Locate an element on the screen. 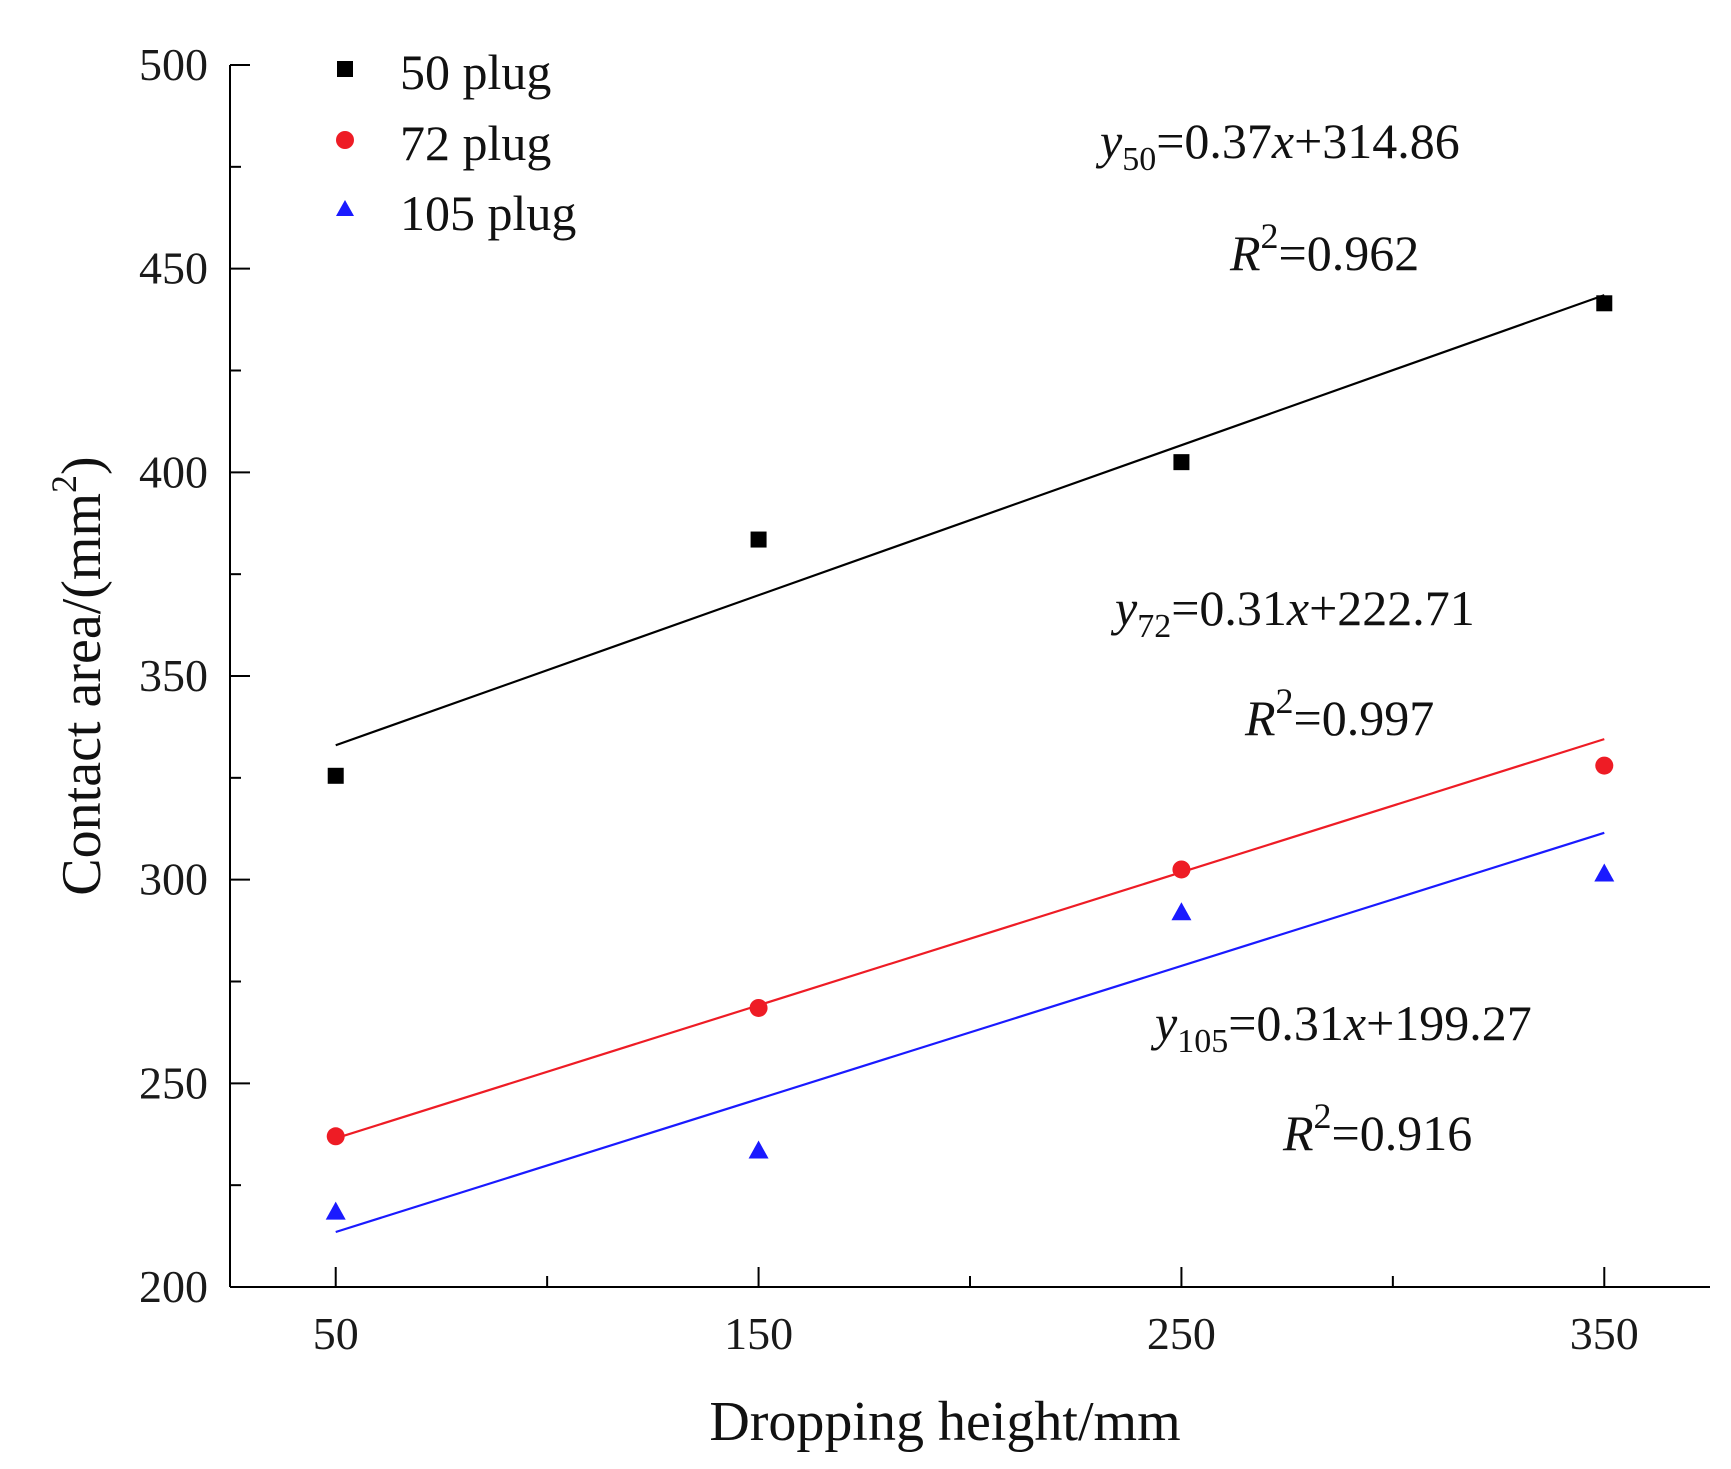 This screenshot has height=1469, width=1731. x-tick-label: 50 is located at coordinates (336, 1333).